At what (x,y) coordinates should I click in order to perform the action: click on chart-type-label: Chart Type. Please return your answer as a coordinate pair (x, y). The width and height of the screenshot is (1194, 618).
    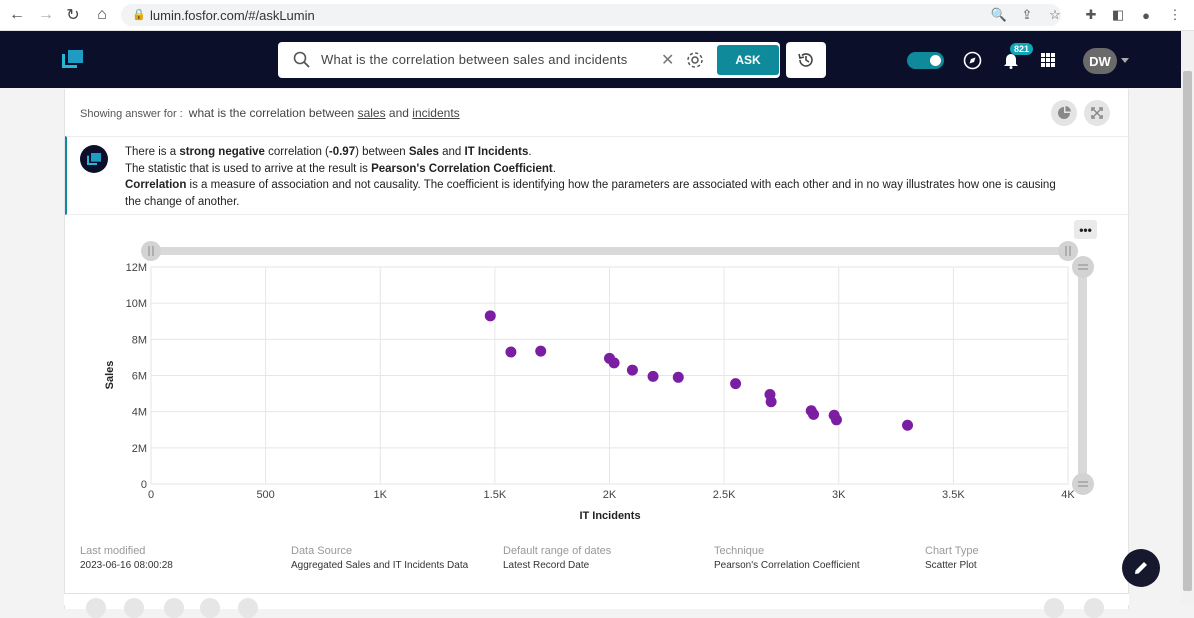
    Looking at the image, I should click on (952, 551).